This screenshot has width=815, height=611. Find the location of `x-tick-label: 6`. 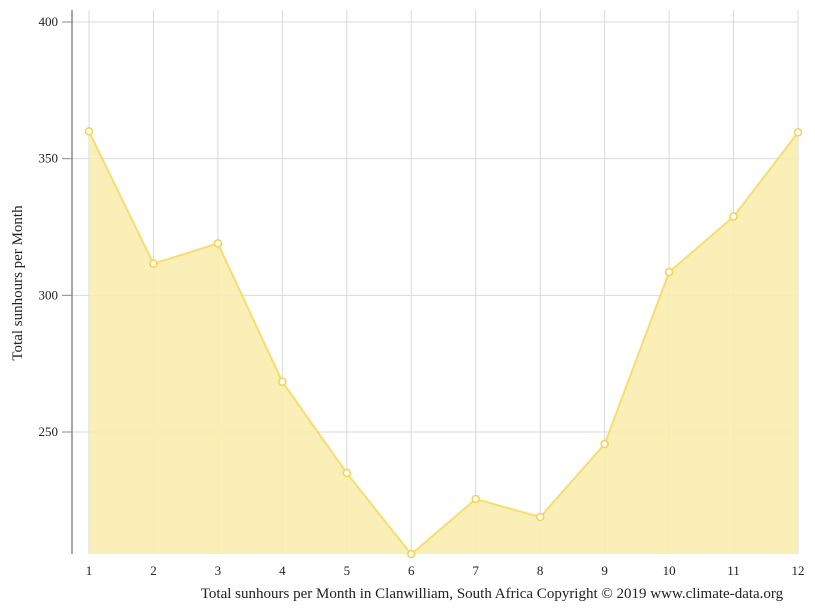

x-tick-label: 6 is located at coordinates (411, 570).